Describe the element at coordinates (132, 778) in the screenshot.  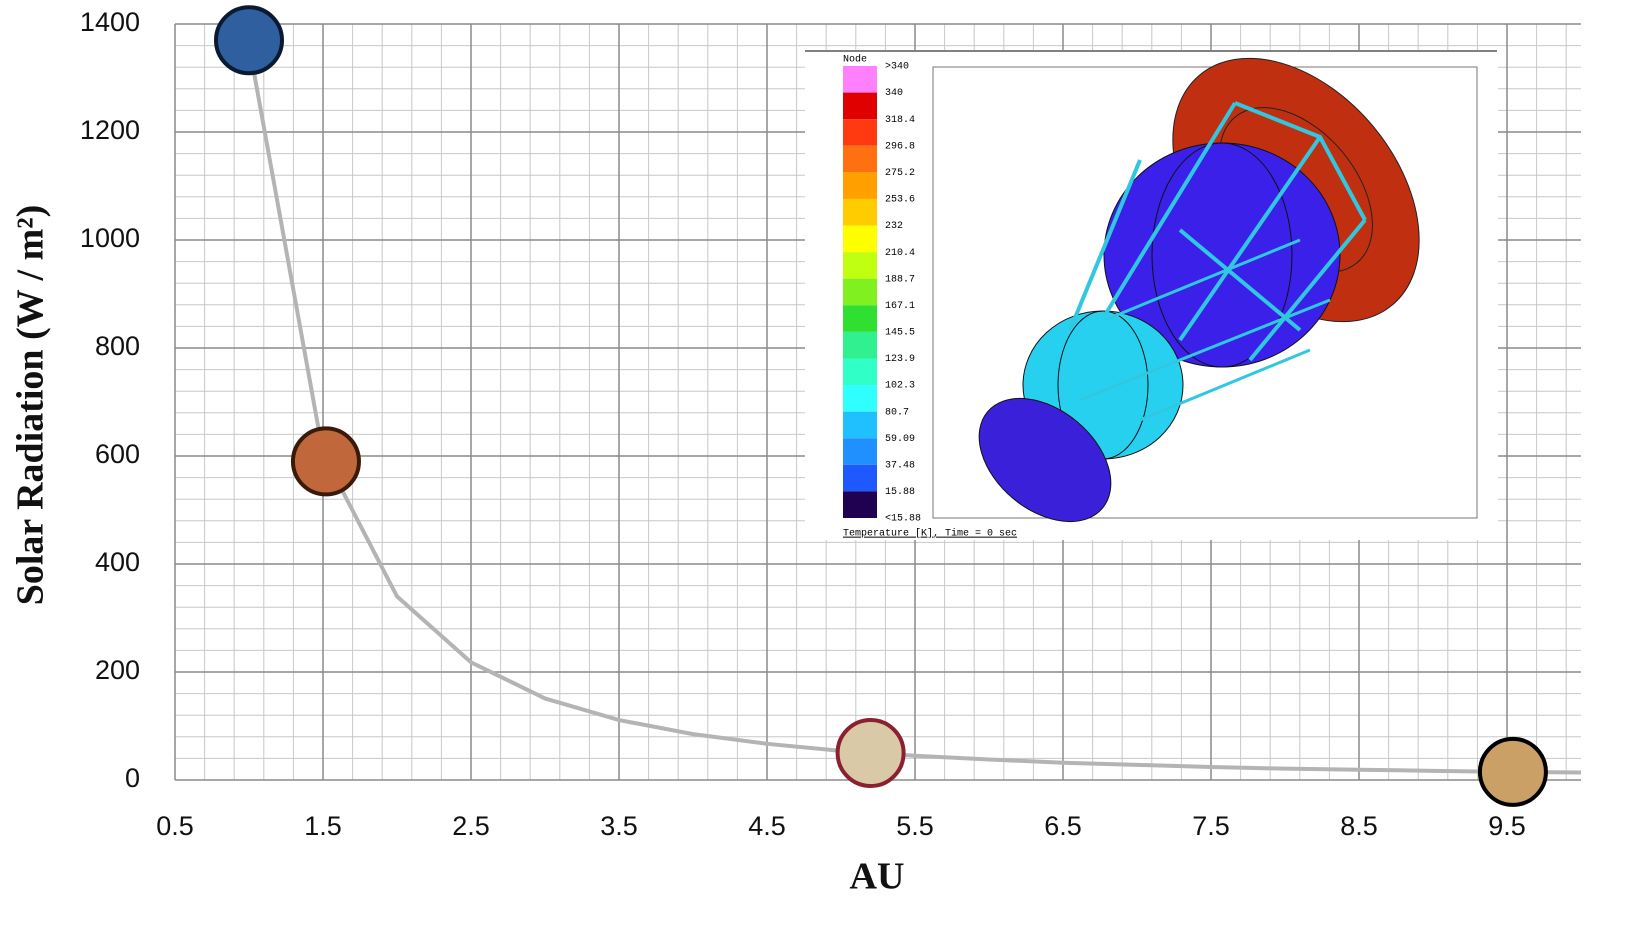
I see `y-tick-label: 0` at that location.